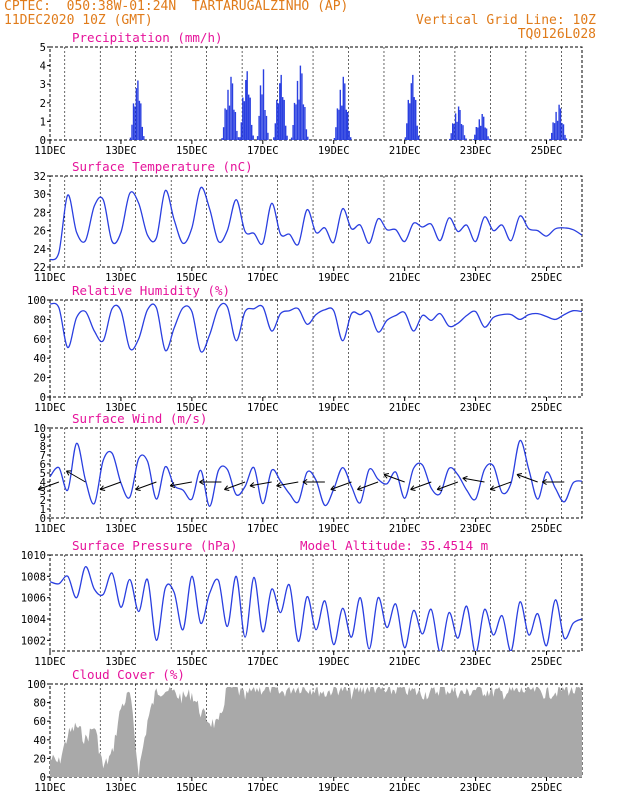  Describe the element at coordinates (39, 741) in the screenshot. I see `y-tick-label: 40` at that location.